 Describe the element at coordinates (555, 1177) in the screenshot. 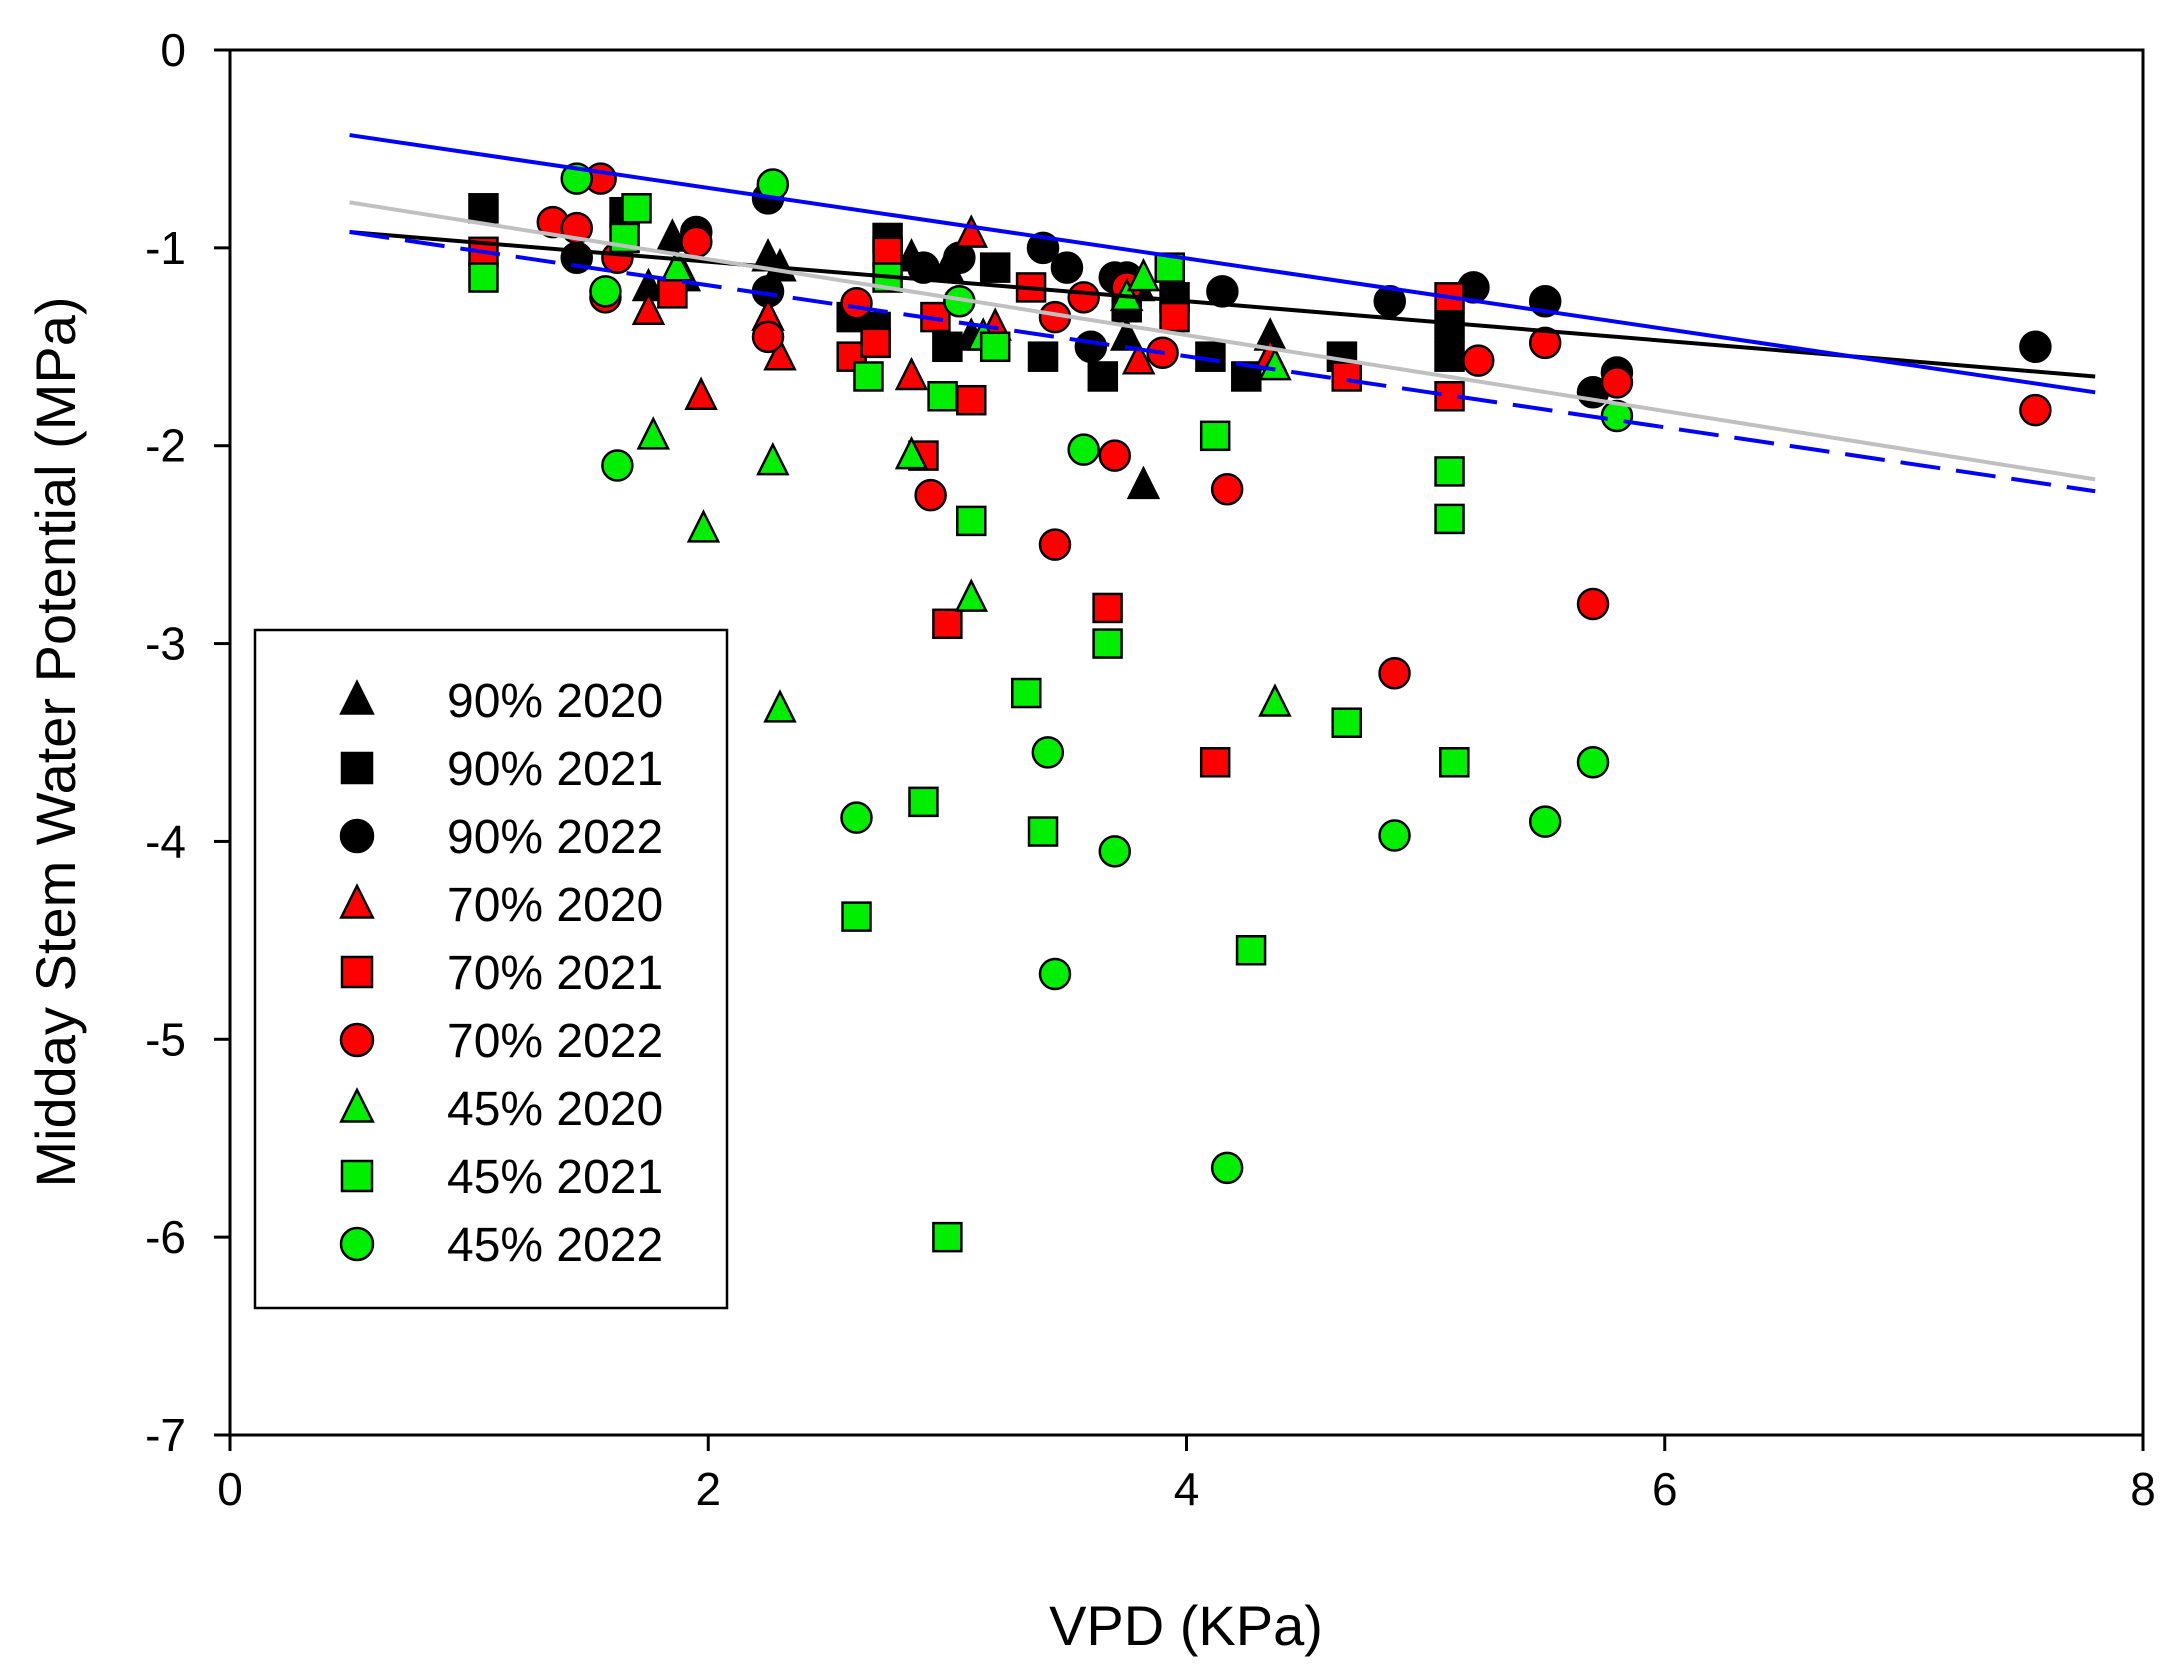

I see `legend-label: 45% 2021` at that location.